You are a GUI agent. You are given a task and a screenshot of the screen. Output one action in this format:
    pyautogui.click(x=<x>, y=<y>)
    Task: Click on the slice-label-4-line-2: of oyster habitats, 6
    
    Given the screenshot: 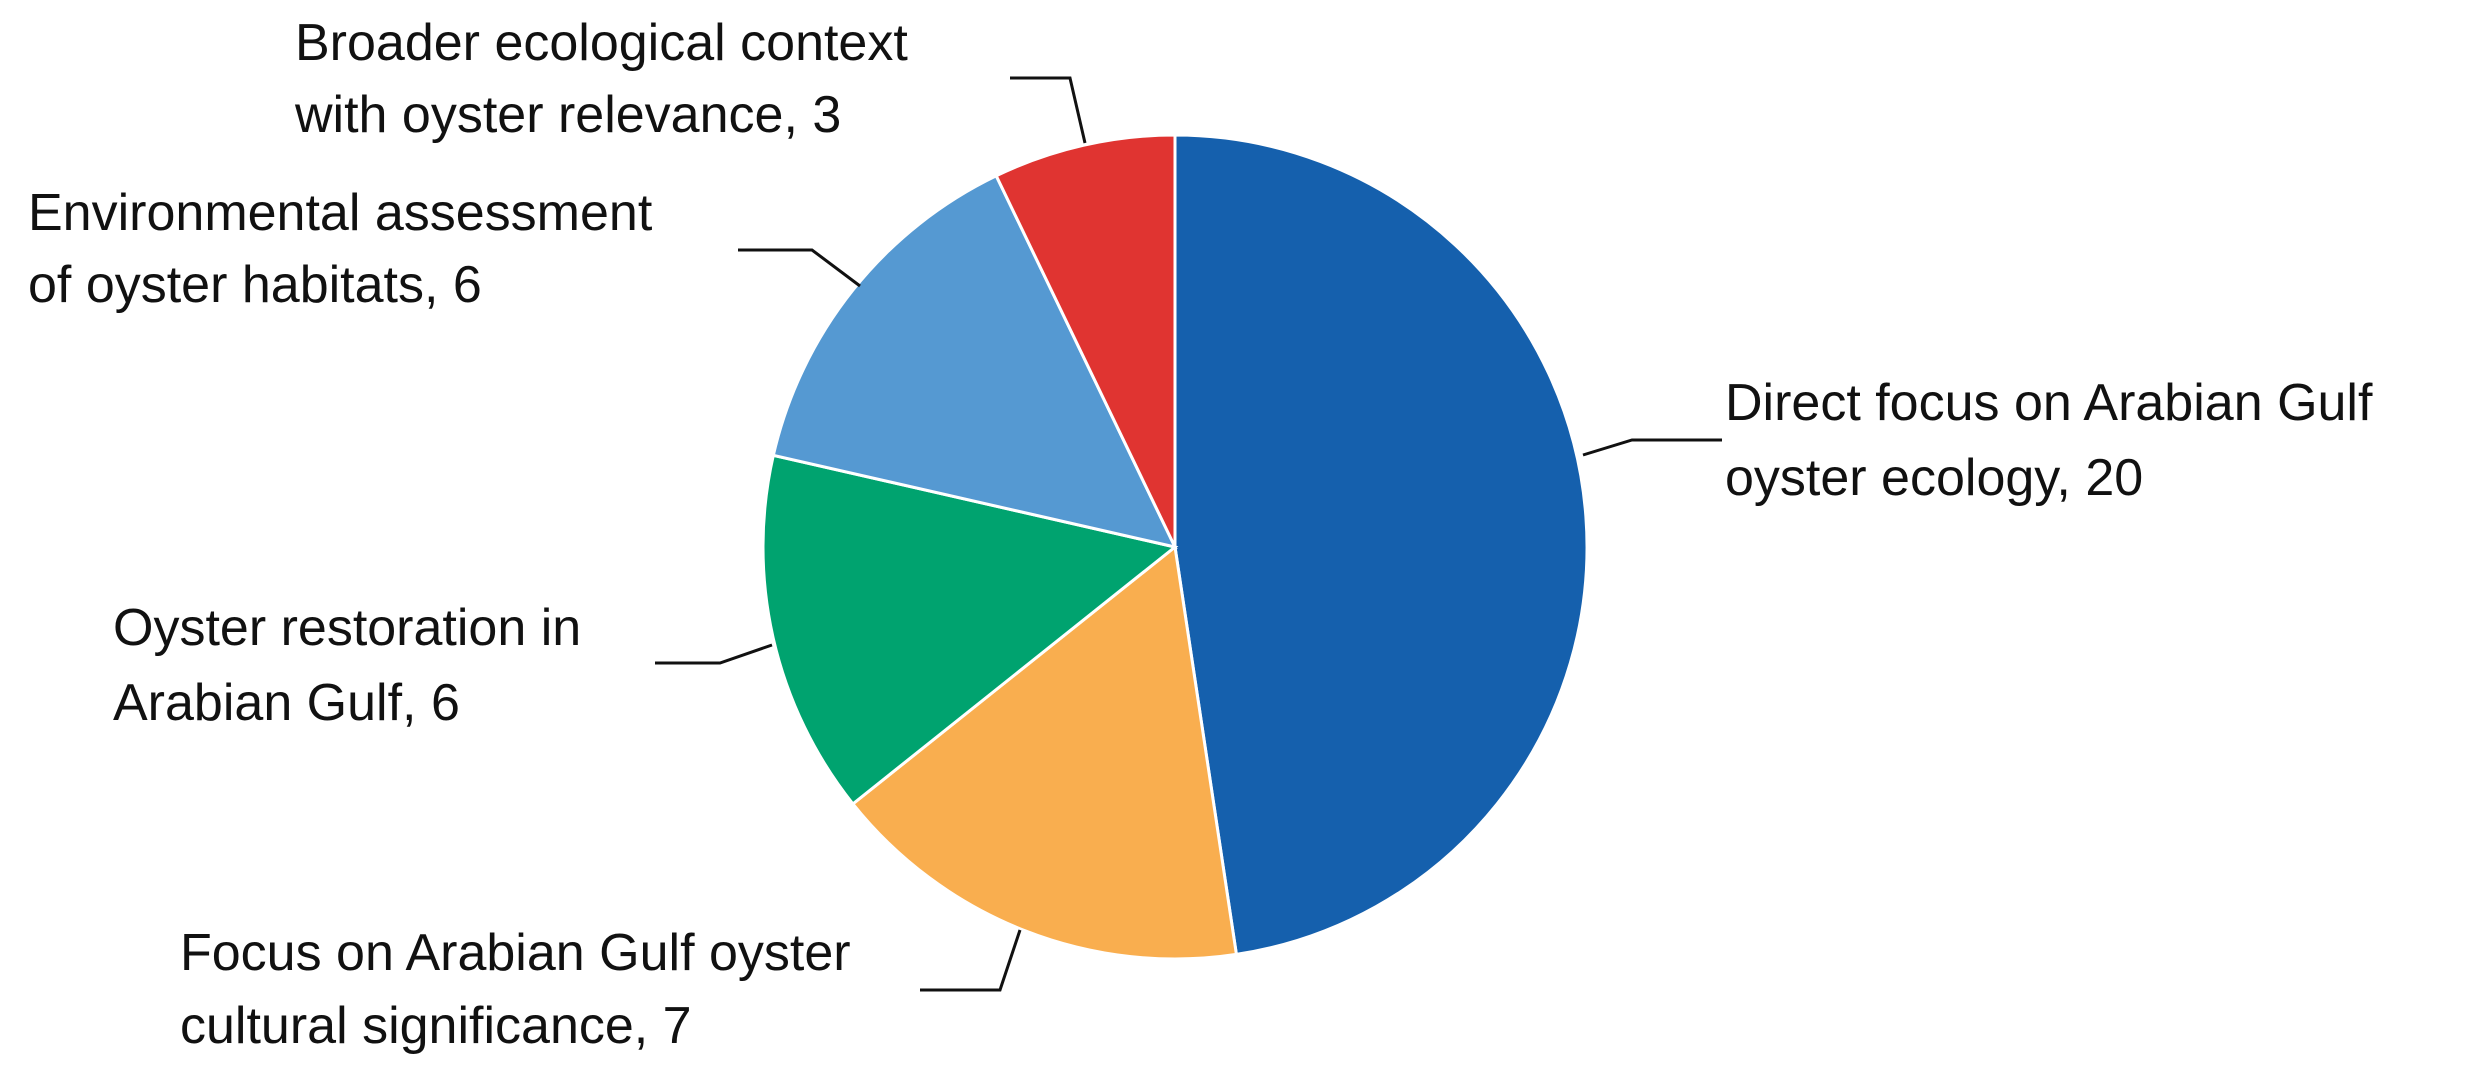 What is the action you would take?
    pyautogui.click(x=255, y=285)
    